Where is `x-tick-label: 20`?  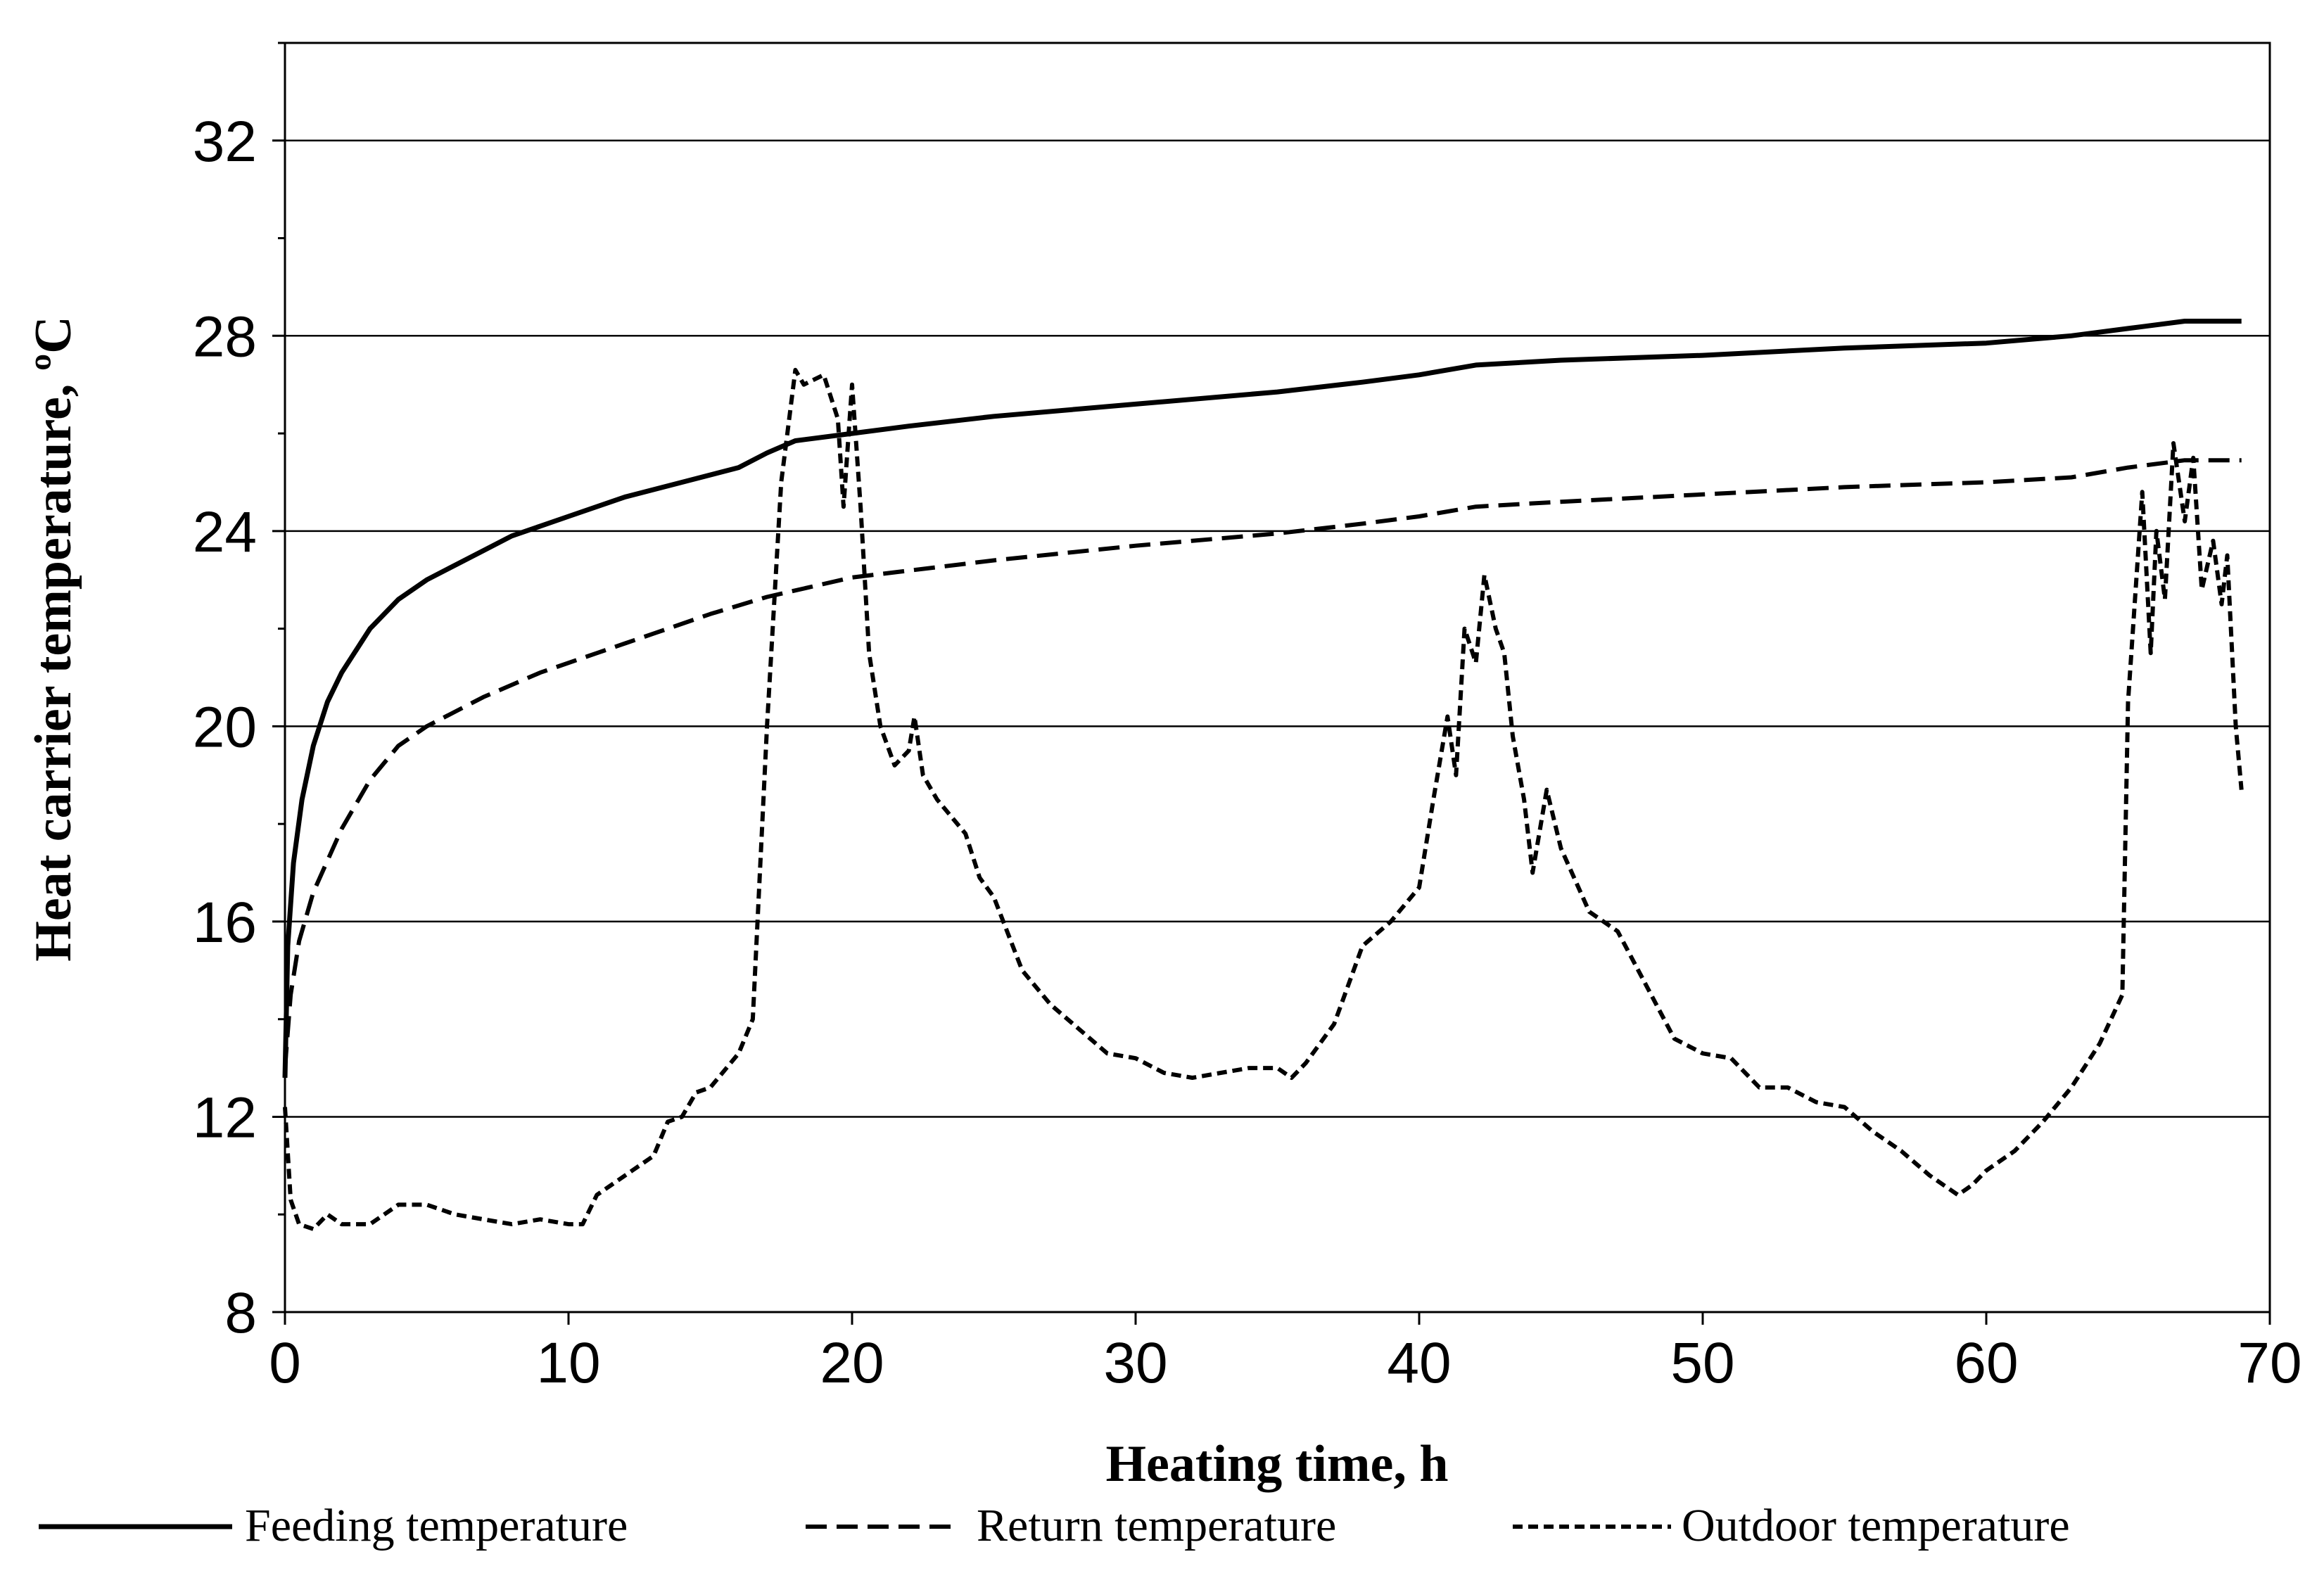
x-tick-label: 20 is located at coordinates (852, 1363).